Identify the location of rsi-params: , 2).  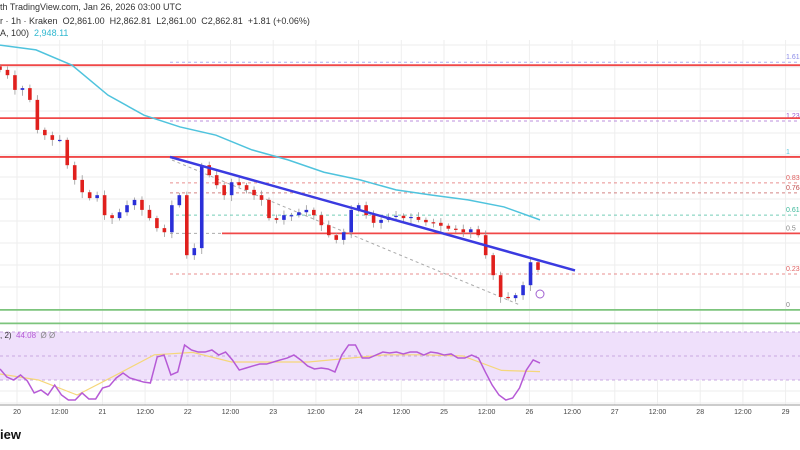
(6, 335).